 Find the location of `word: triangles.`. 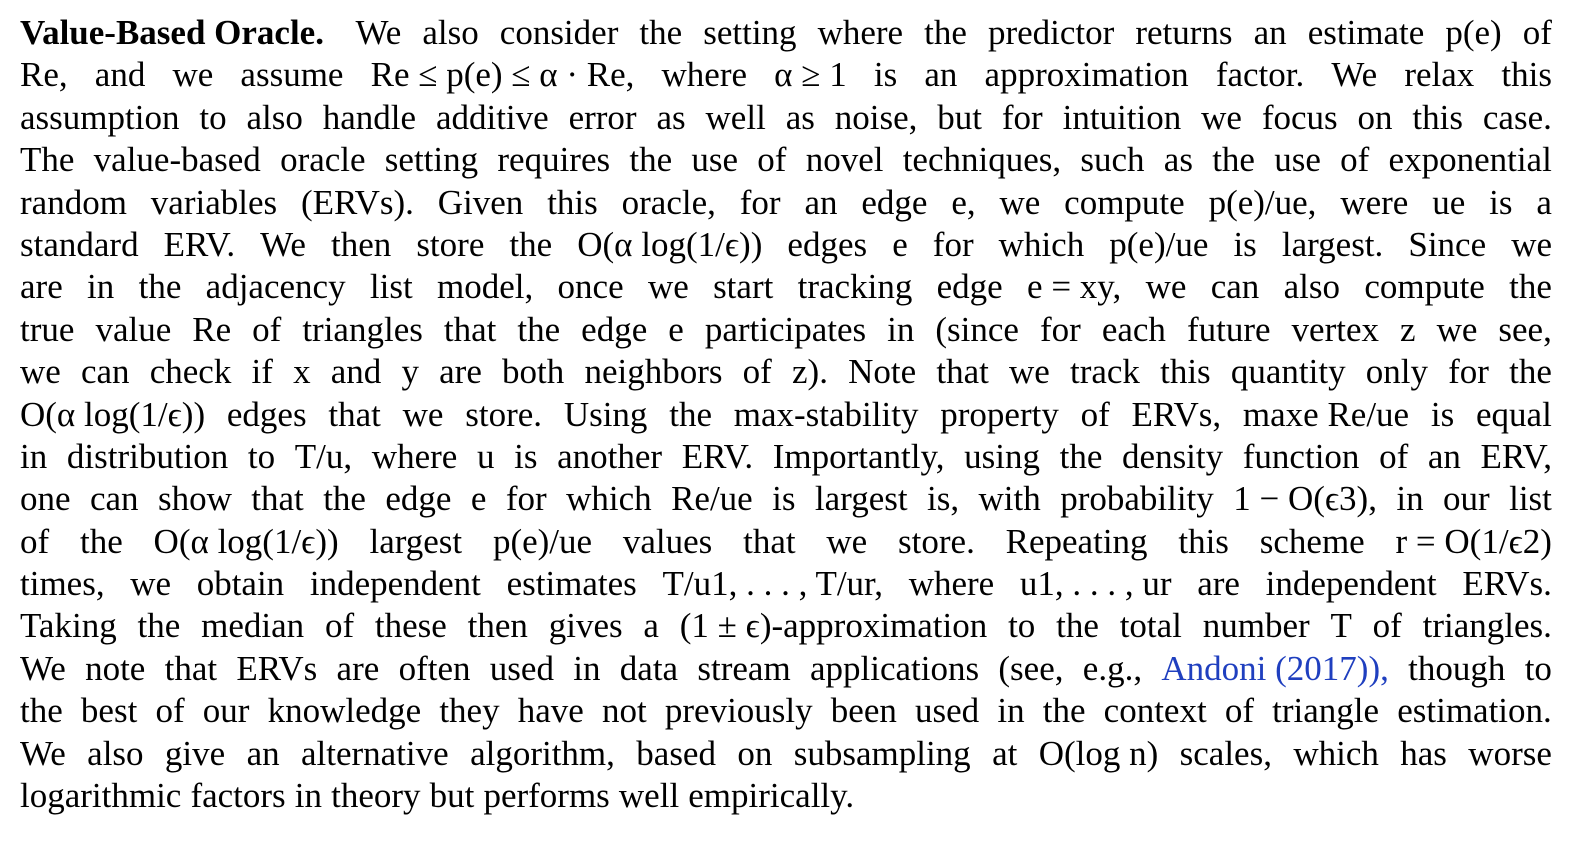

word: triangles. is located at coordinates (1487, 626).